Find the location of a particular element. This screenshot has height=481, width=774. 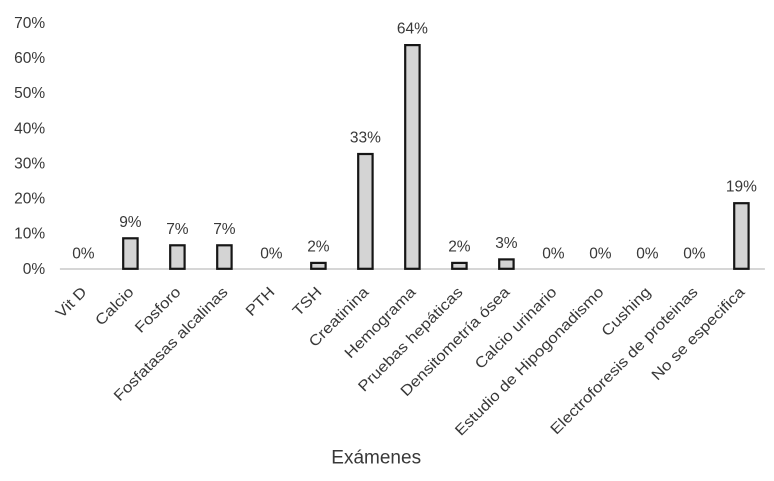

svg-text: 9% is located at coordinates (130, 222).